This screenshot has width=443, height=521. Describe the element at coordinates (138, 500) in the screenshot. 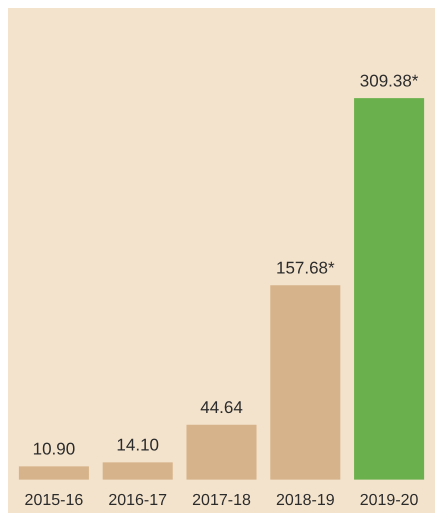

I see `x-tick-label: 2016-17` at that location.